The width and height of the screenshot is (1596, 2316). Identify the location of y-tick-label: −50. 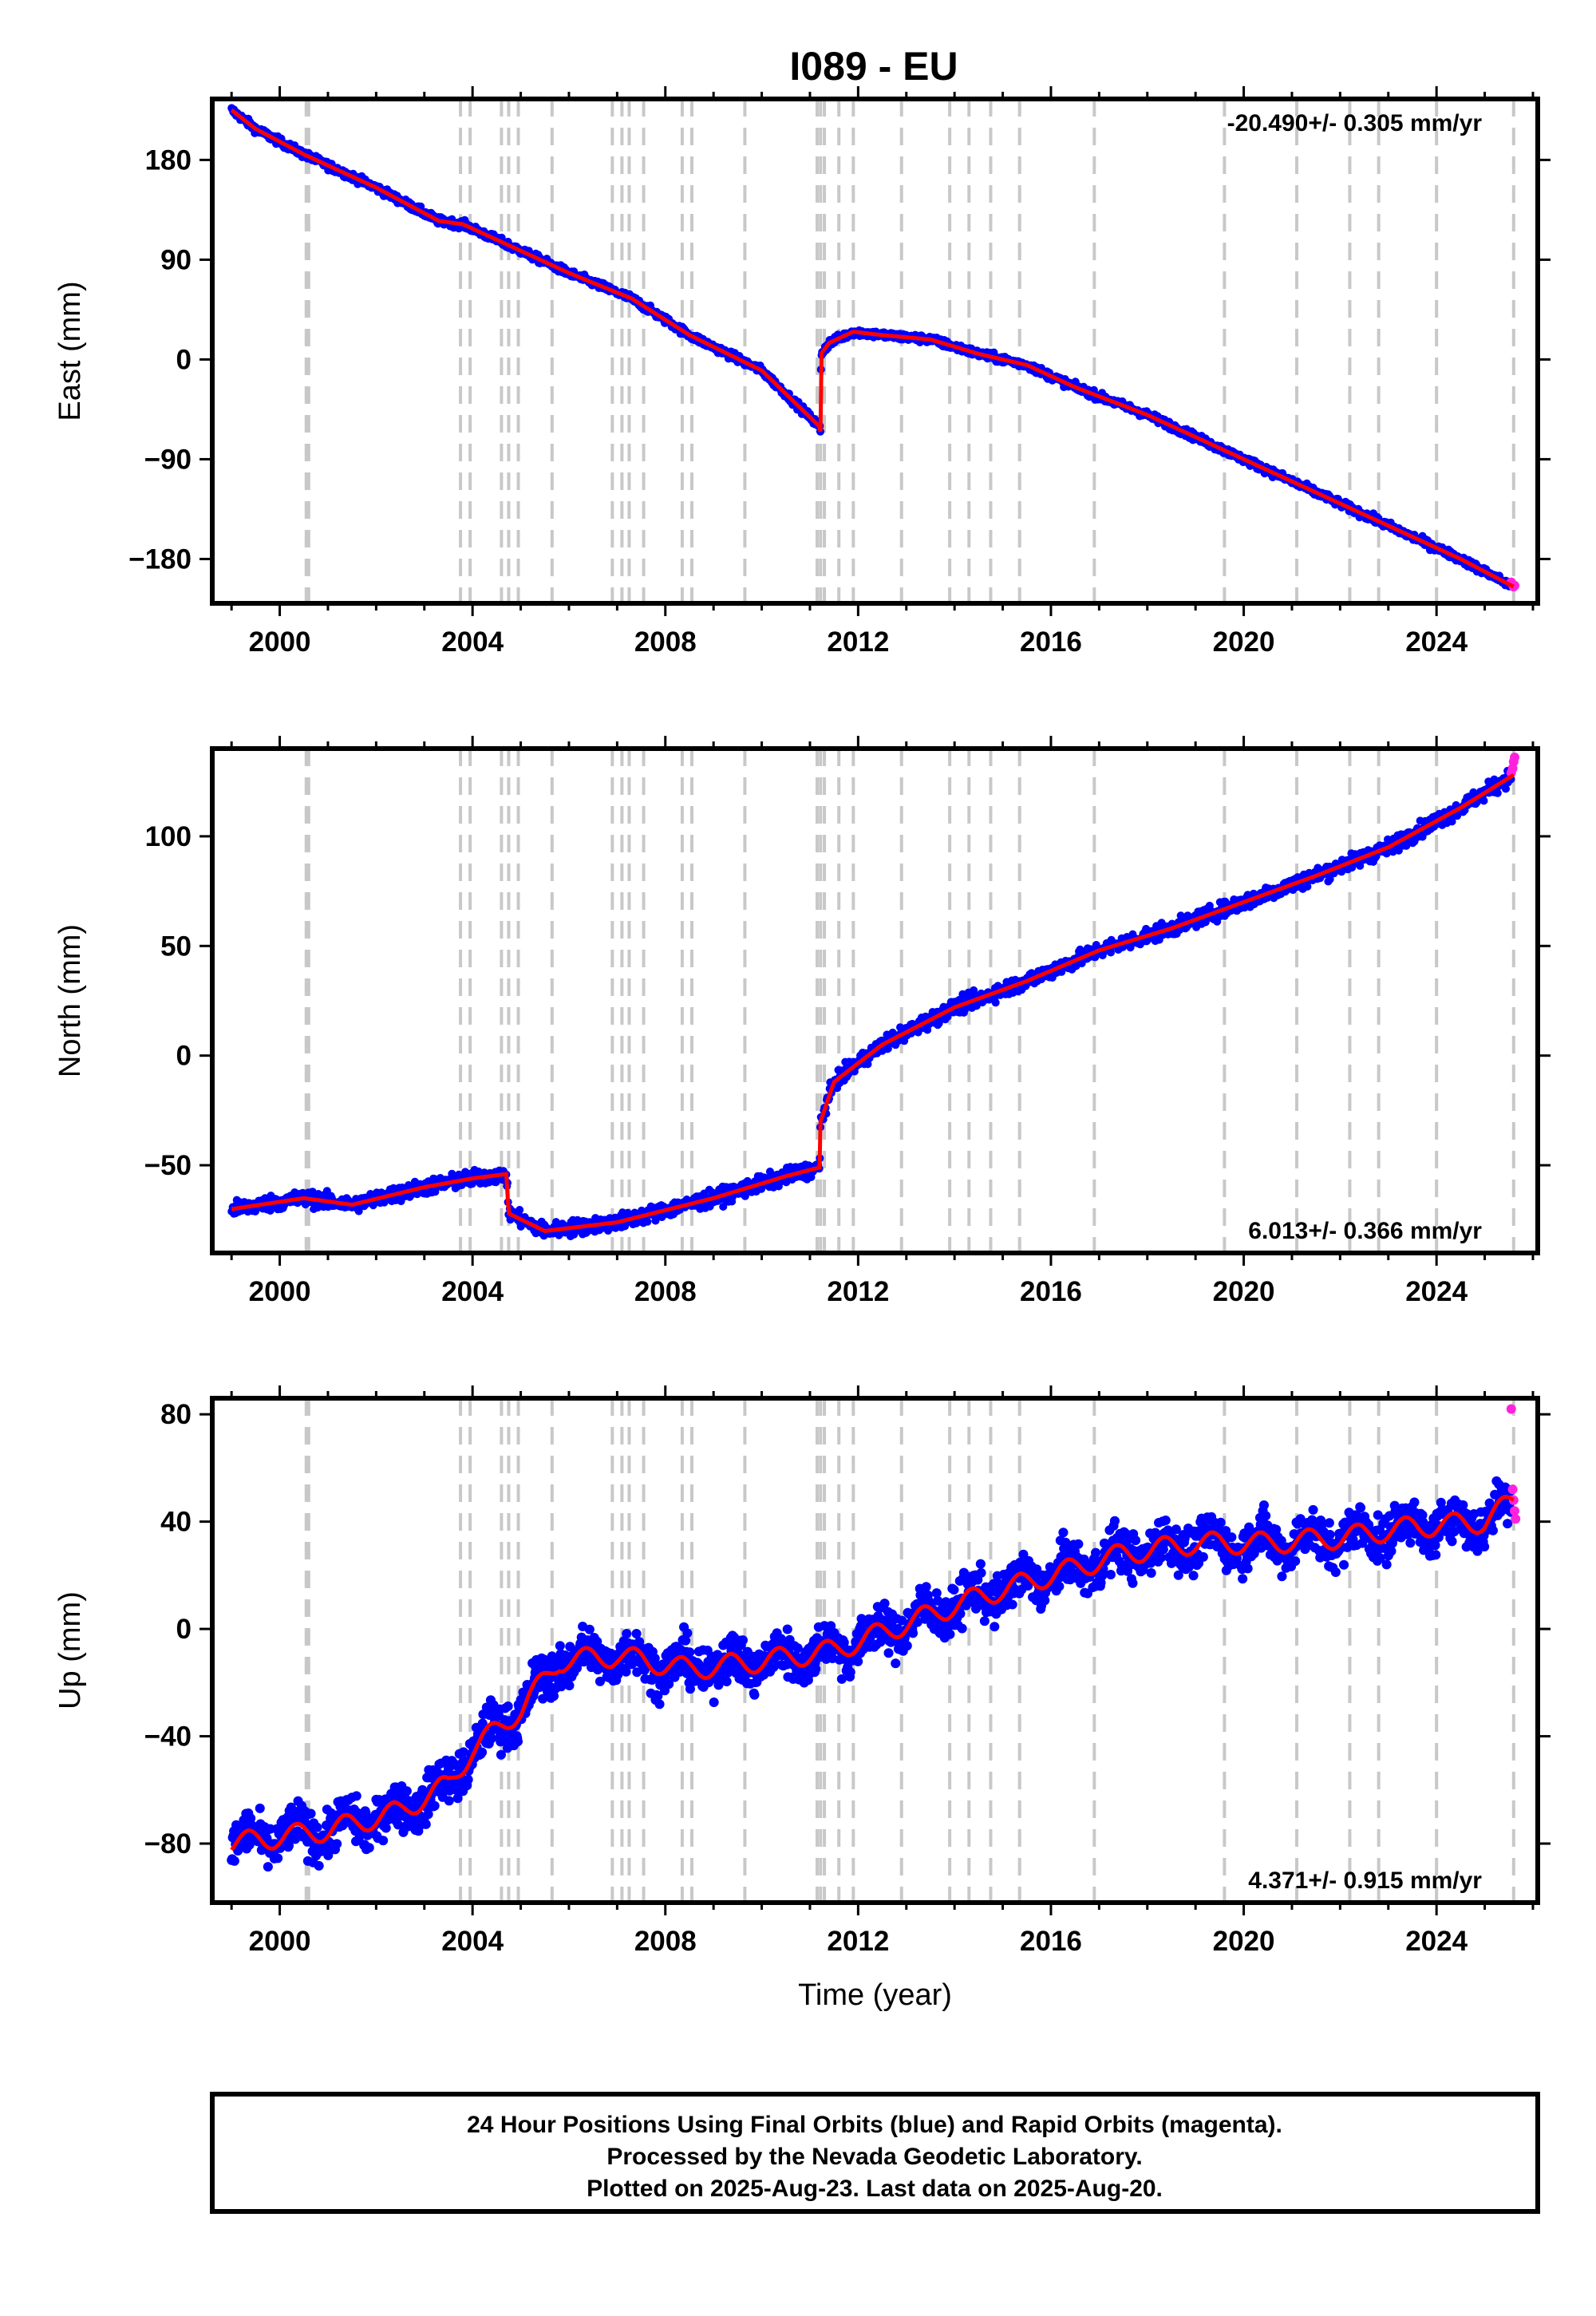
(168, 1165).